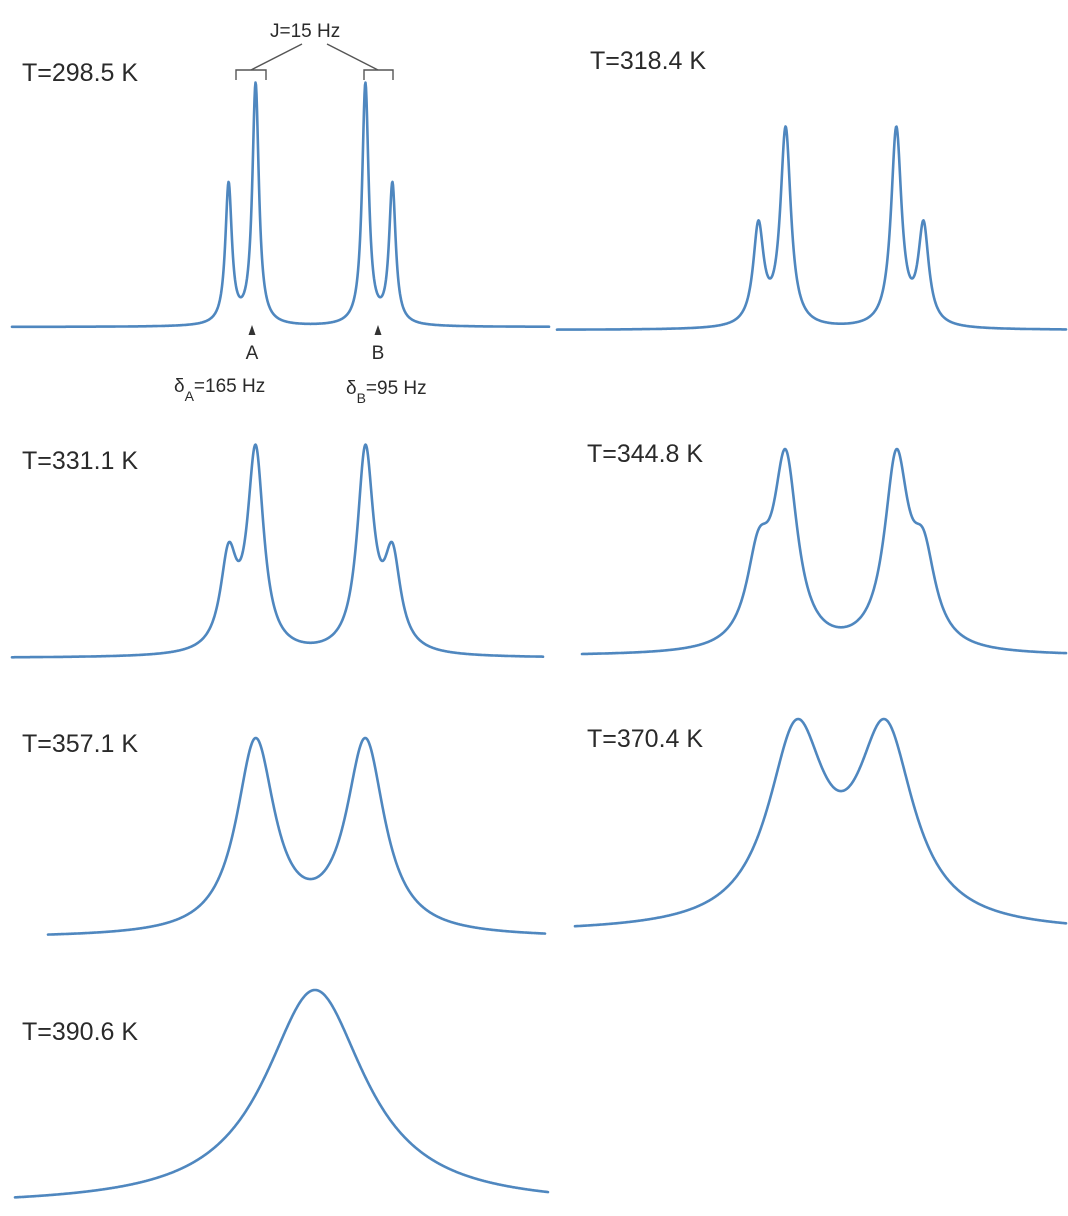 Image resolution: width=1068 pixels, height=1216 pixels. I want to click on arrow-a-icon, so click(252, 330).